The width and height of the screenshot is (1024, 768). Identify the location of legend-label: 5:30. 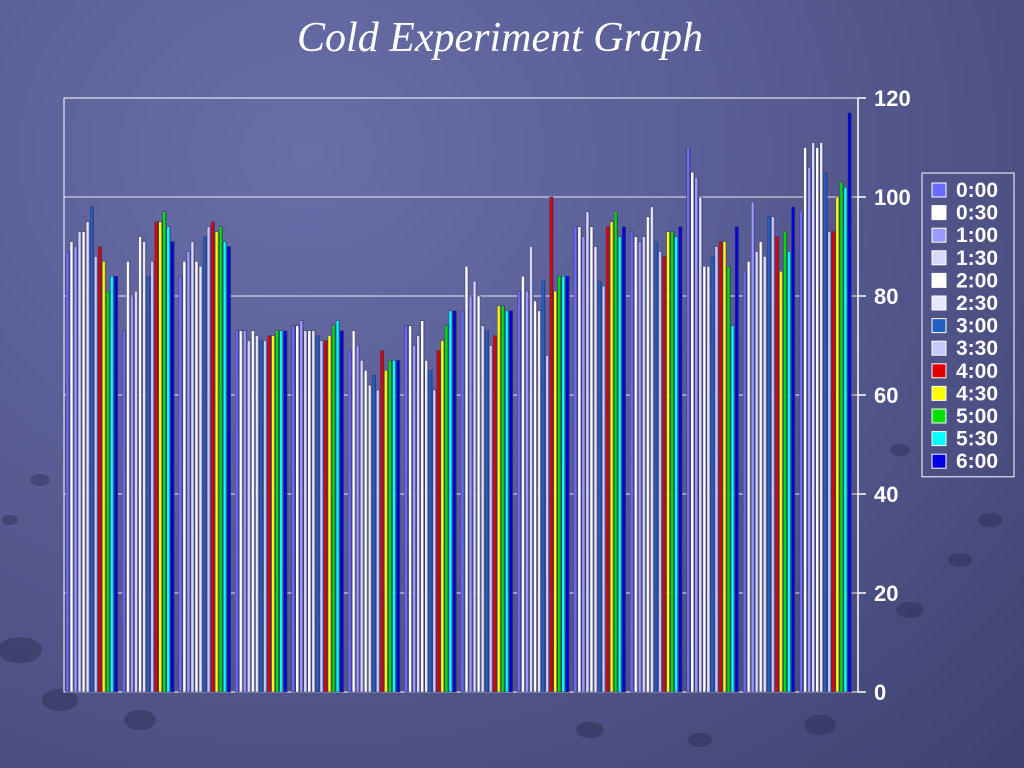
(977, 439).